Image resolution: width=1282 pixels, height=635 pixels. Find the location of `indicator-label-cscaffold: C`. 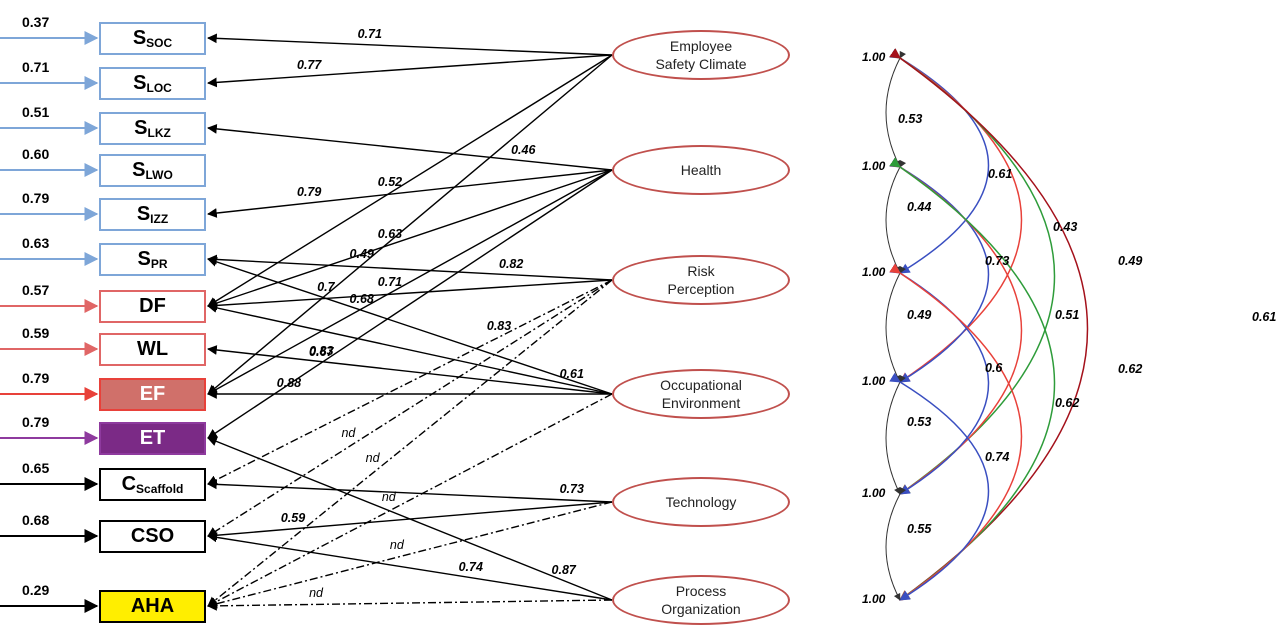

indicator-label-cscaffold: C is located at coordinates (129, 484).